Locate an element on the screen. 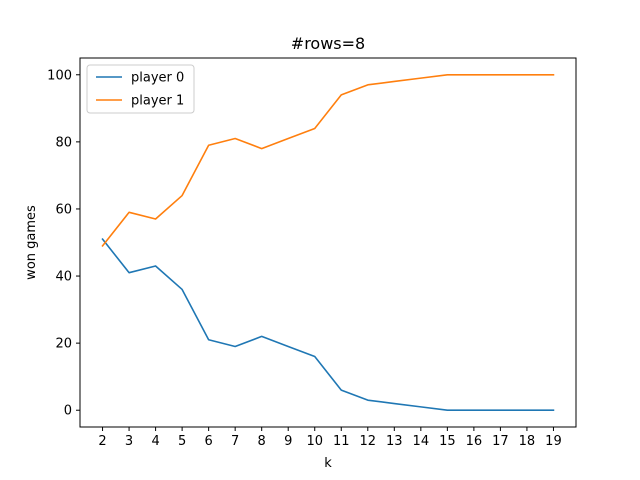 Image resolution: width=640 pixels, height=480 pixels. chart-title: #rows=8 is located at coordinates (328, 43).